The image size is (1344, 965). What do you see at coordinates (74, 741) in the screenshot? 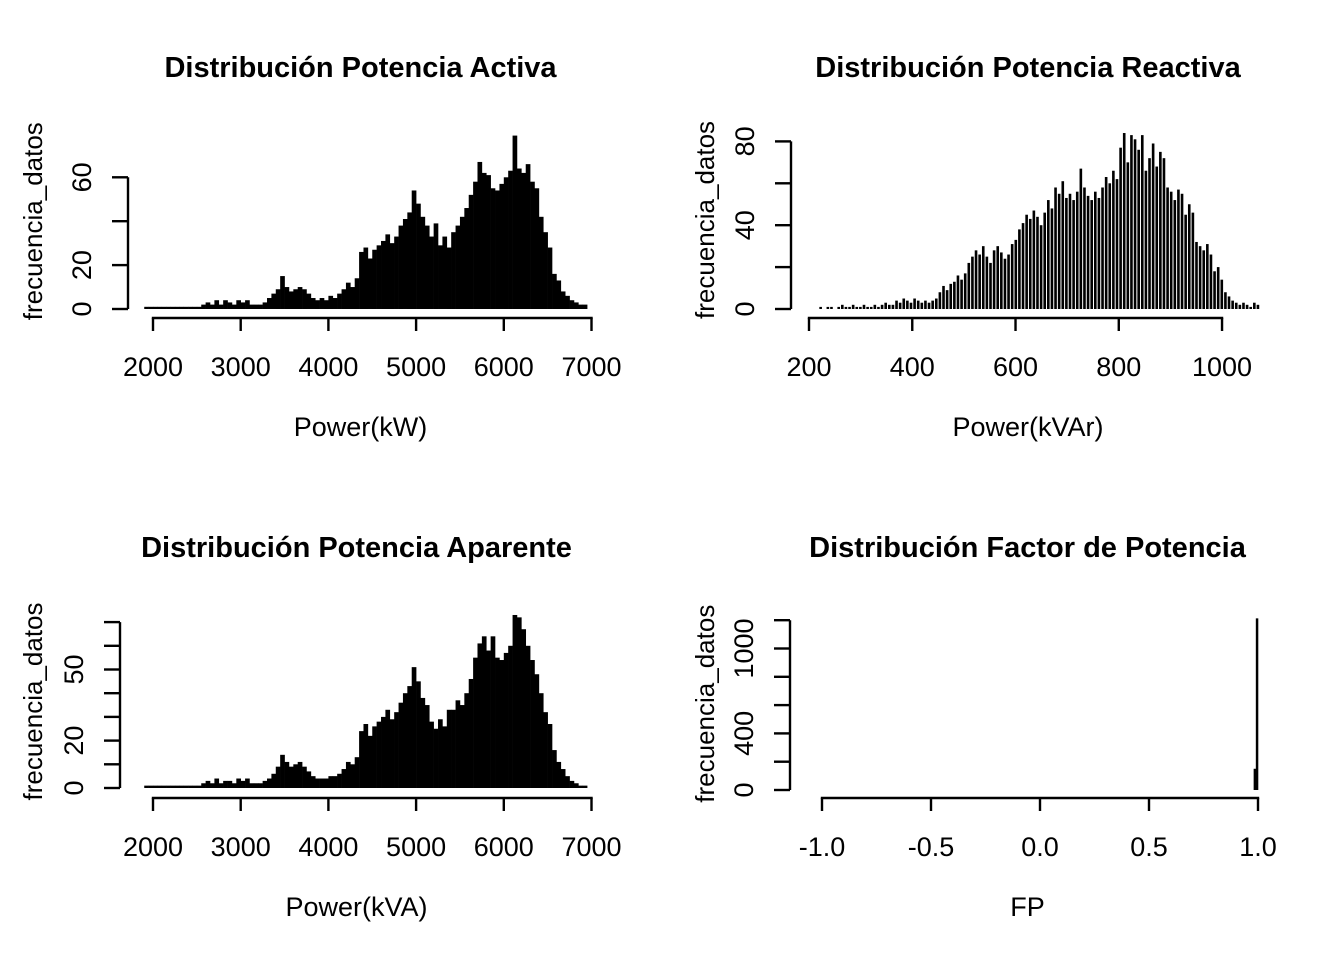
I see `y-tick-label: 20` at bounding box center [74, 741].